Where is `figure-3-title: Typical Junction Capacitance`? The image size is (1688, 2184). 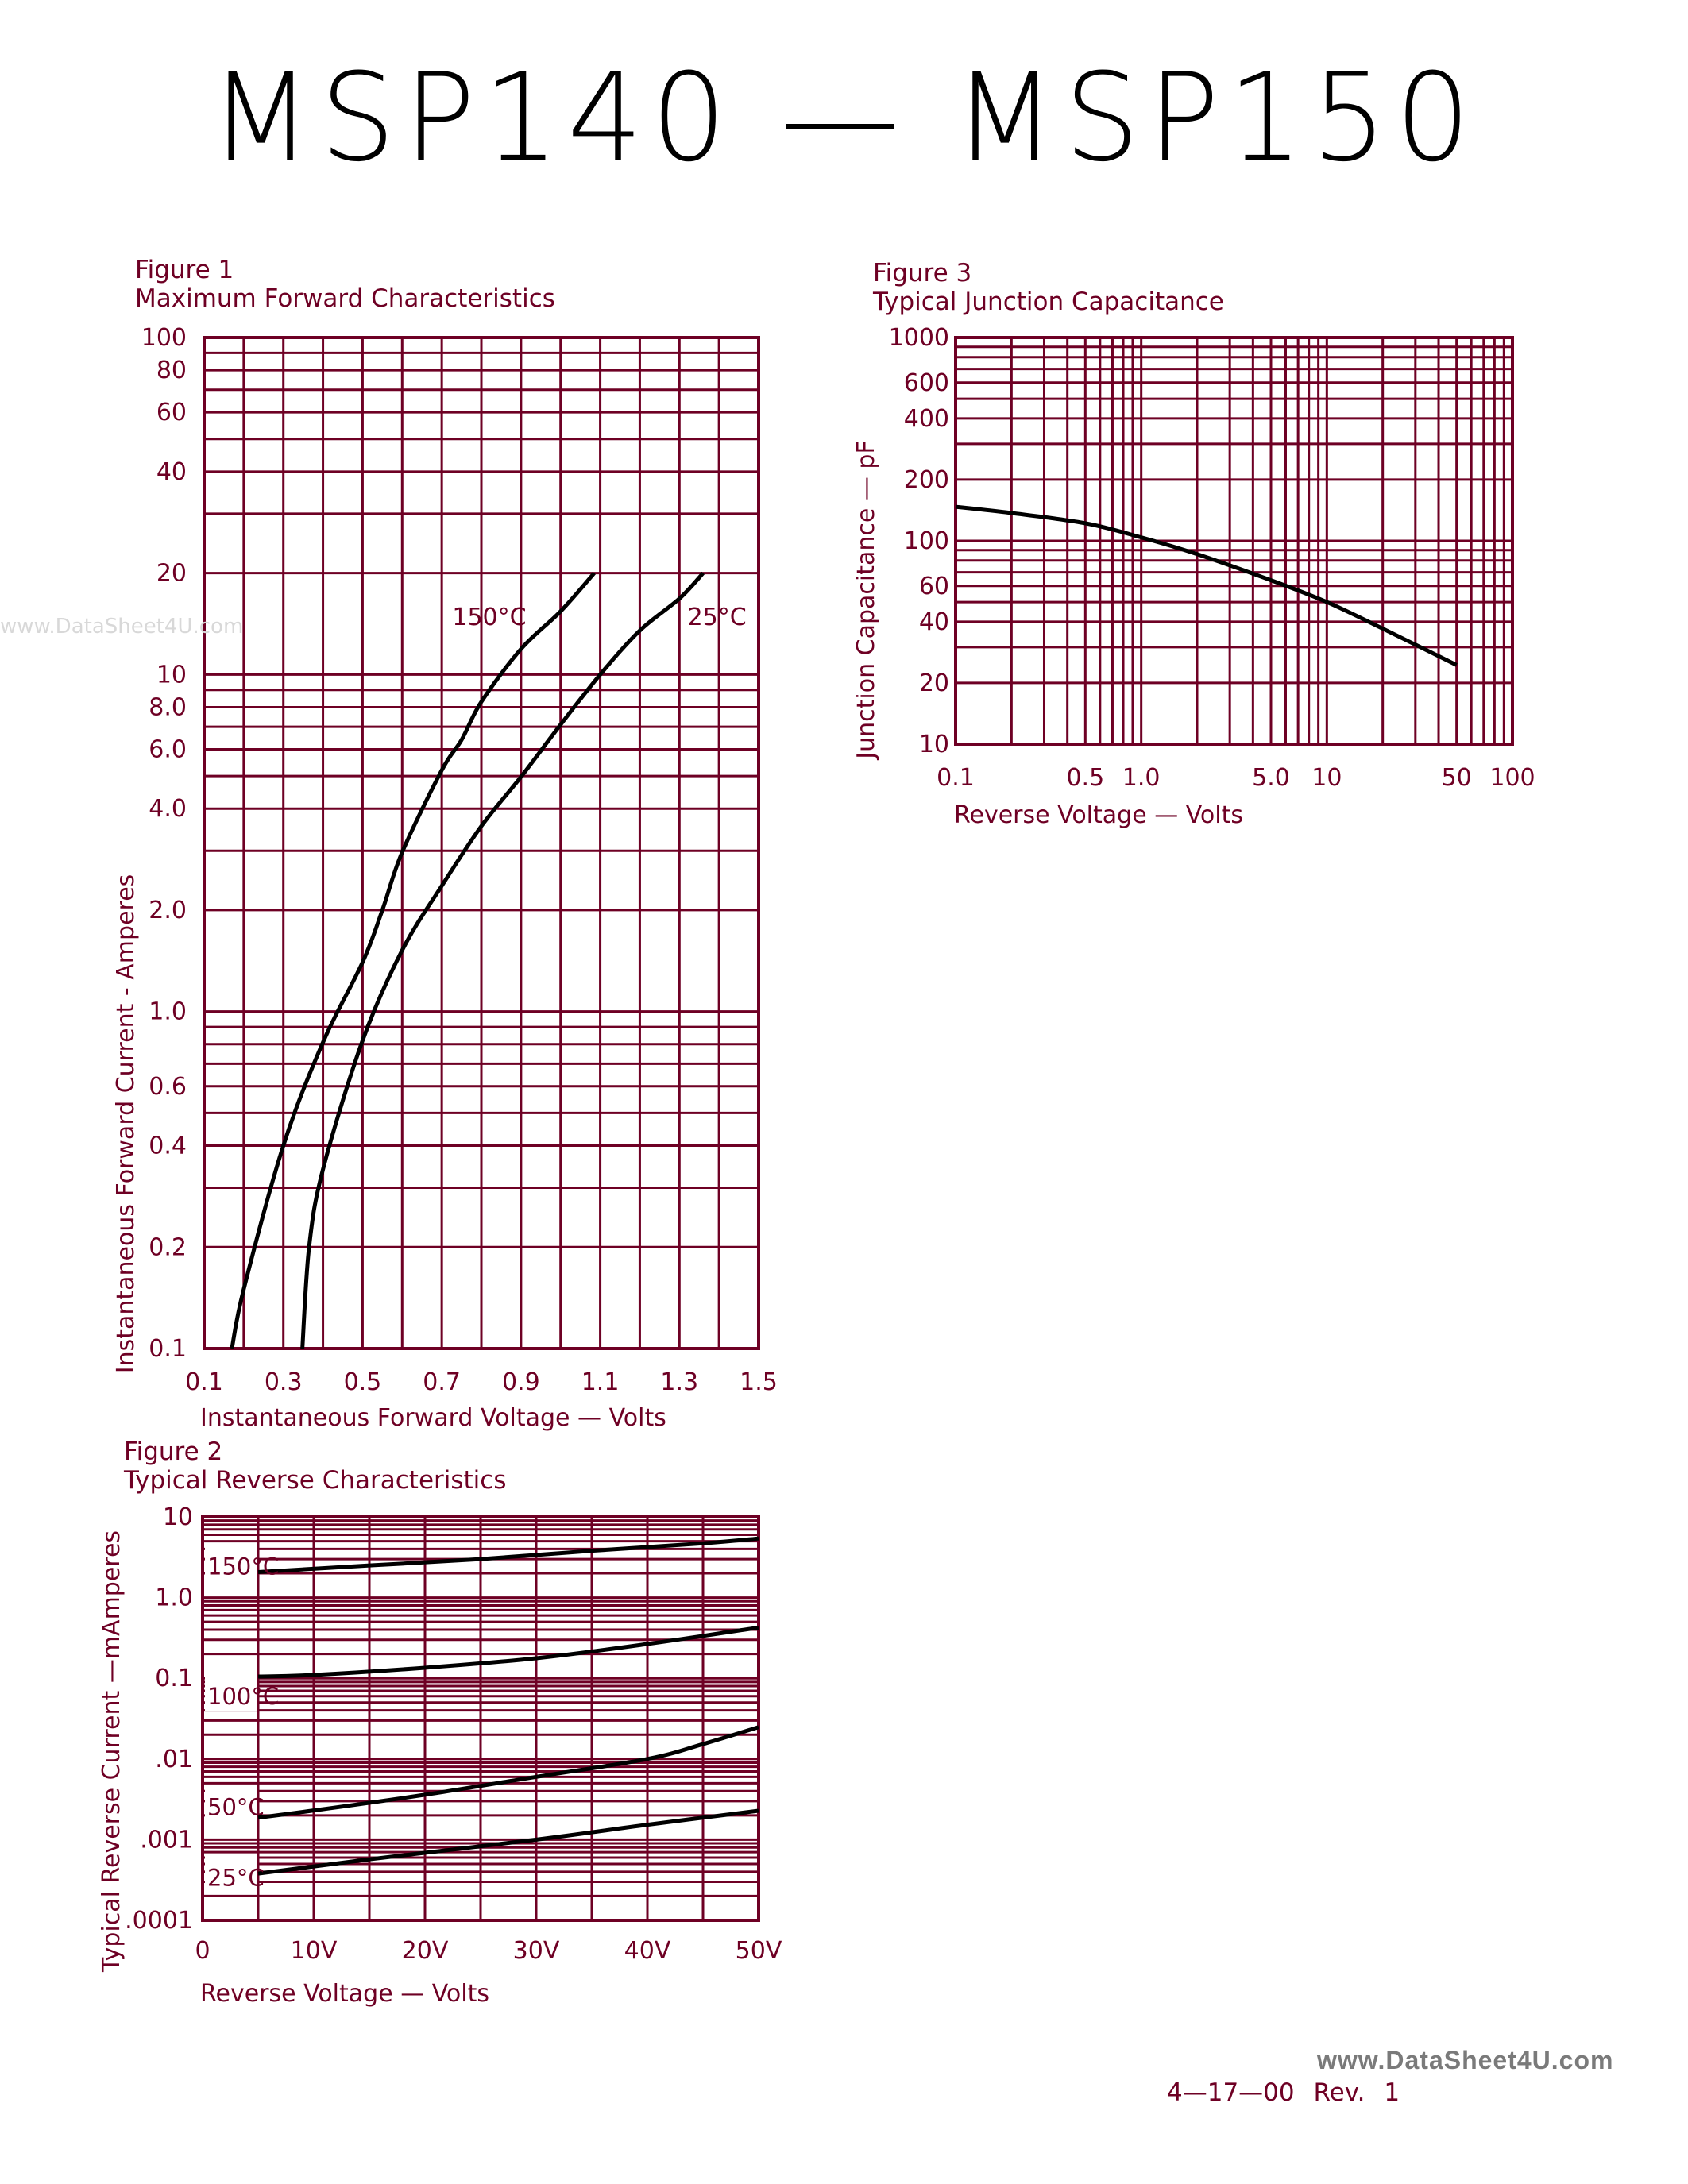 figure-3-title: Typical Junction Capacitance is located at coordinates (1048, 301).